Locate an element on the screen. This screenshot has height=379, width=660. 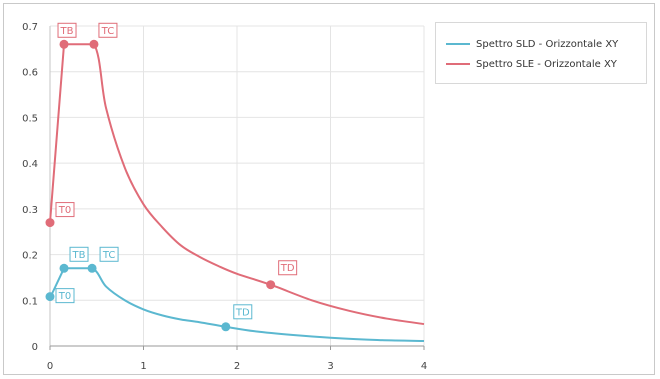
legend-label-sld: Spettro SLD - Orizzontale XY is located at coordinates (547, 44).